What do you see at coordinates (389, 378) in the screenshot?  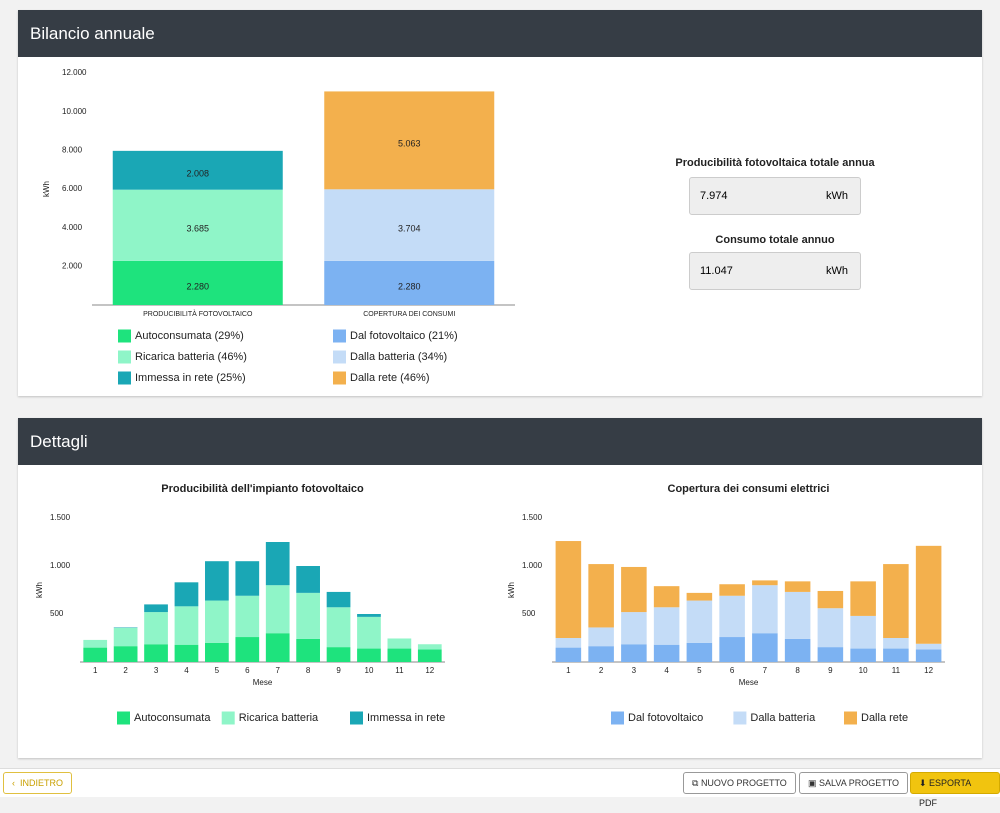 I see `legend-label: Dalla rete (46%)` at bounding box center [389, 378].